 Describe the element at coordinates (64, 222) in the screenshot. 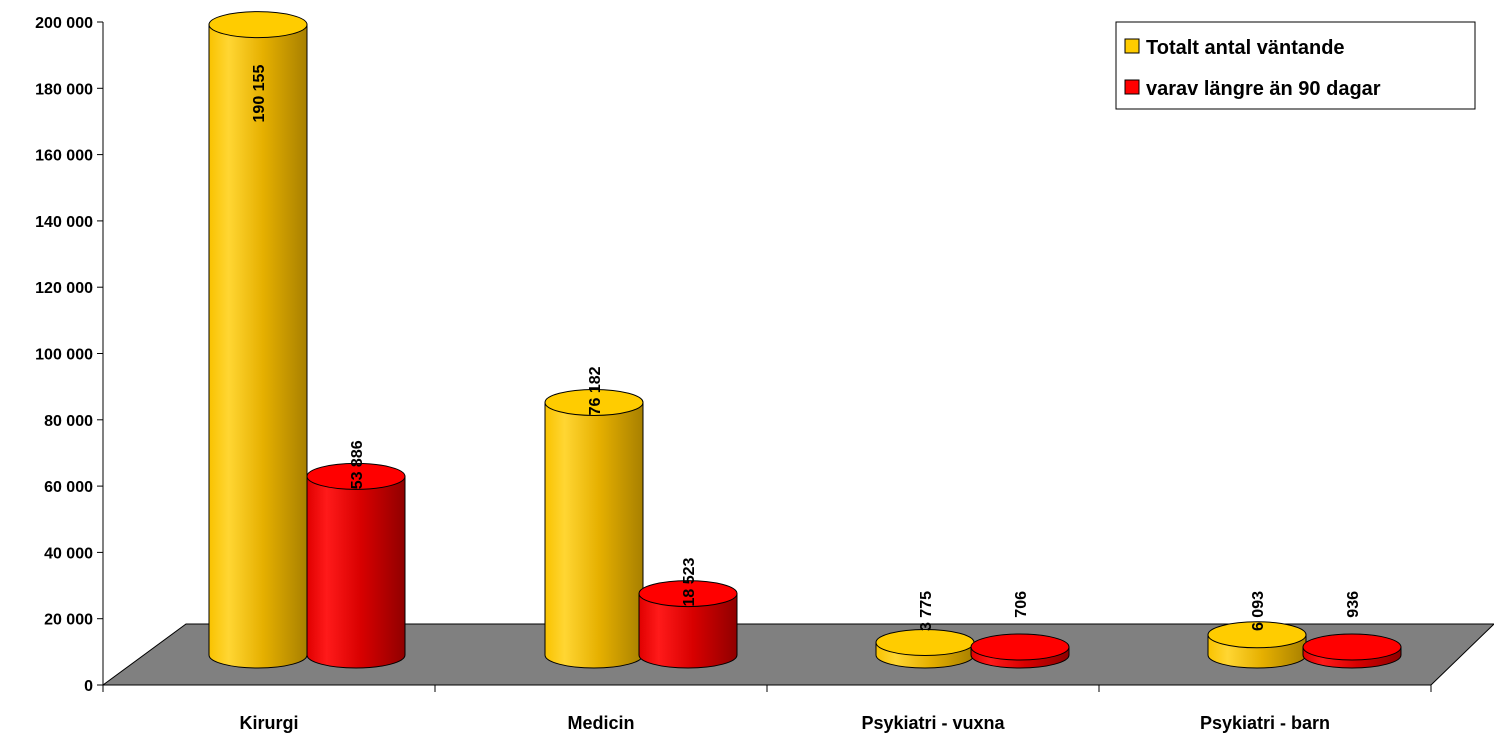

I see `y-tick-label: 140 000` at that location.